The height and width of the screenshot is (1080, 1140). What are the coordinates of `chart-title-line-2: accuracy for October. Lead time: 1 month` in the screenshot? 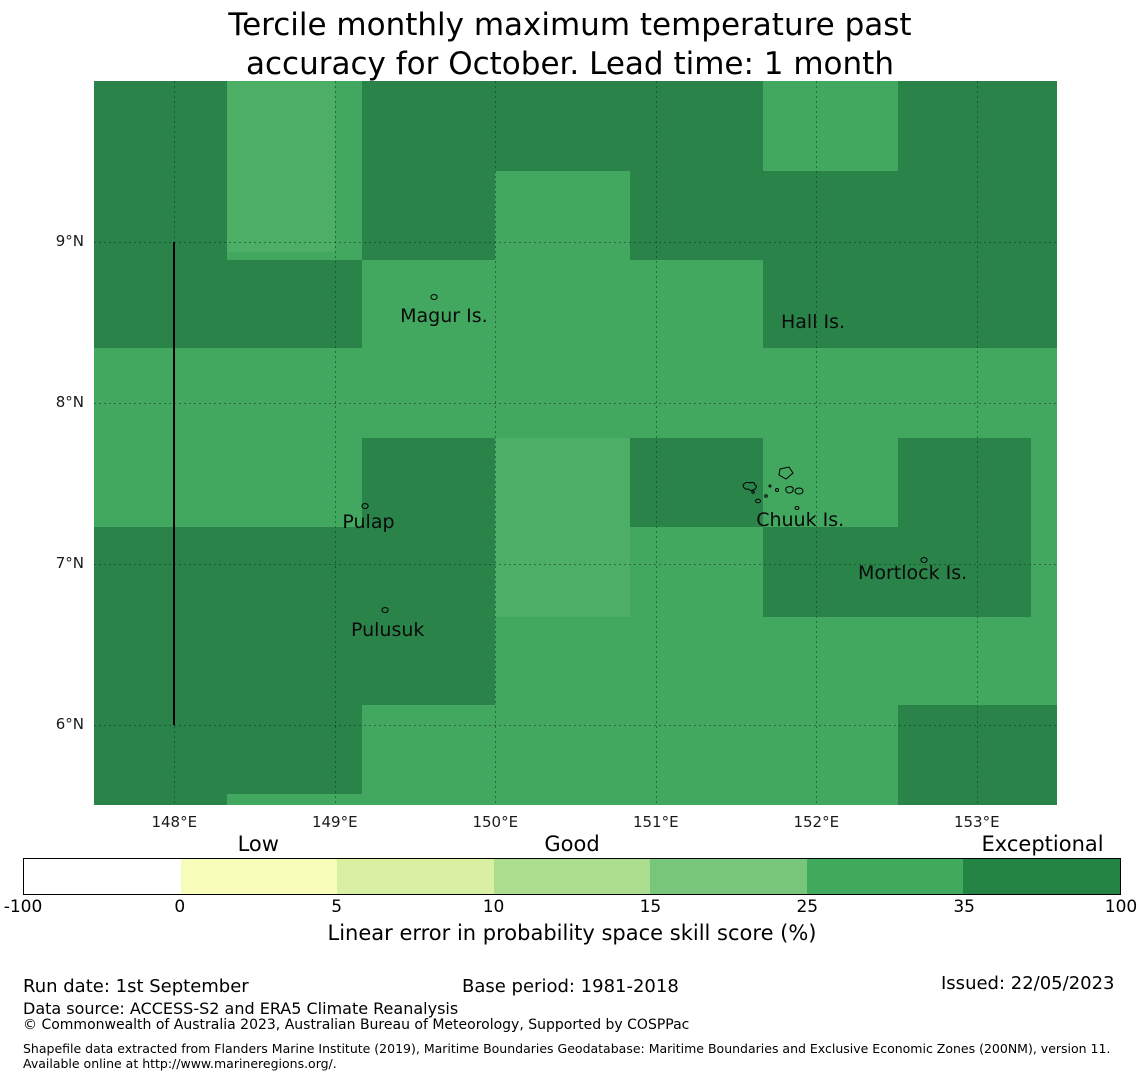 It's located at (570, 64).